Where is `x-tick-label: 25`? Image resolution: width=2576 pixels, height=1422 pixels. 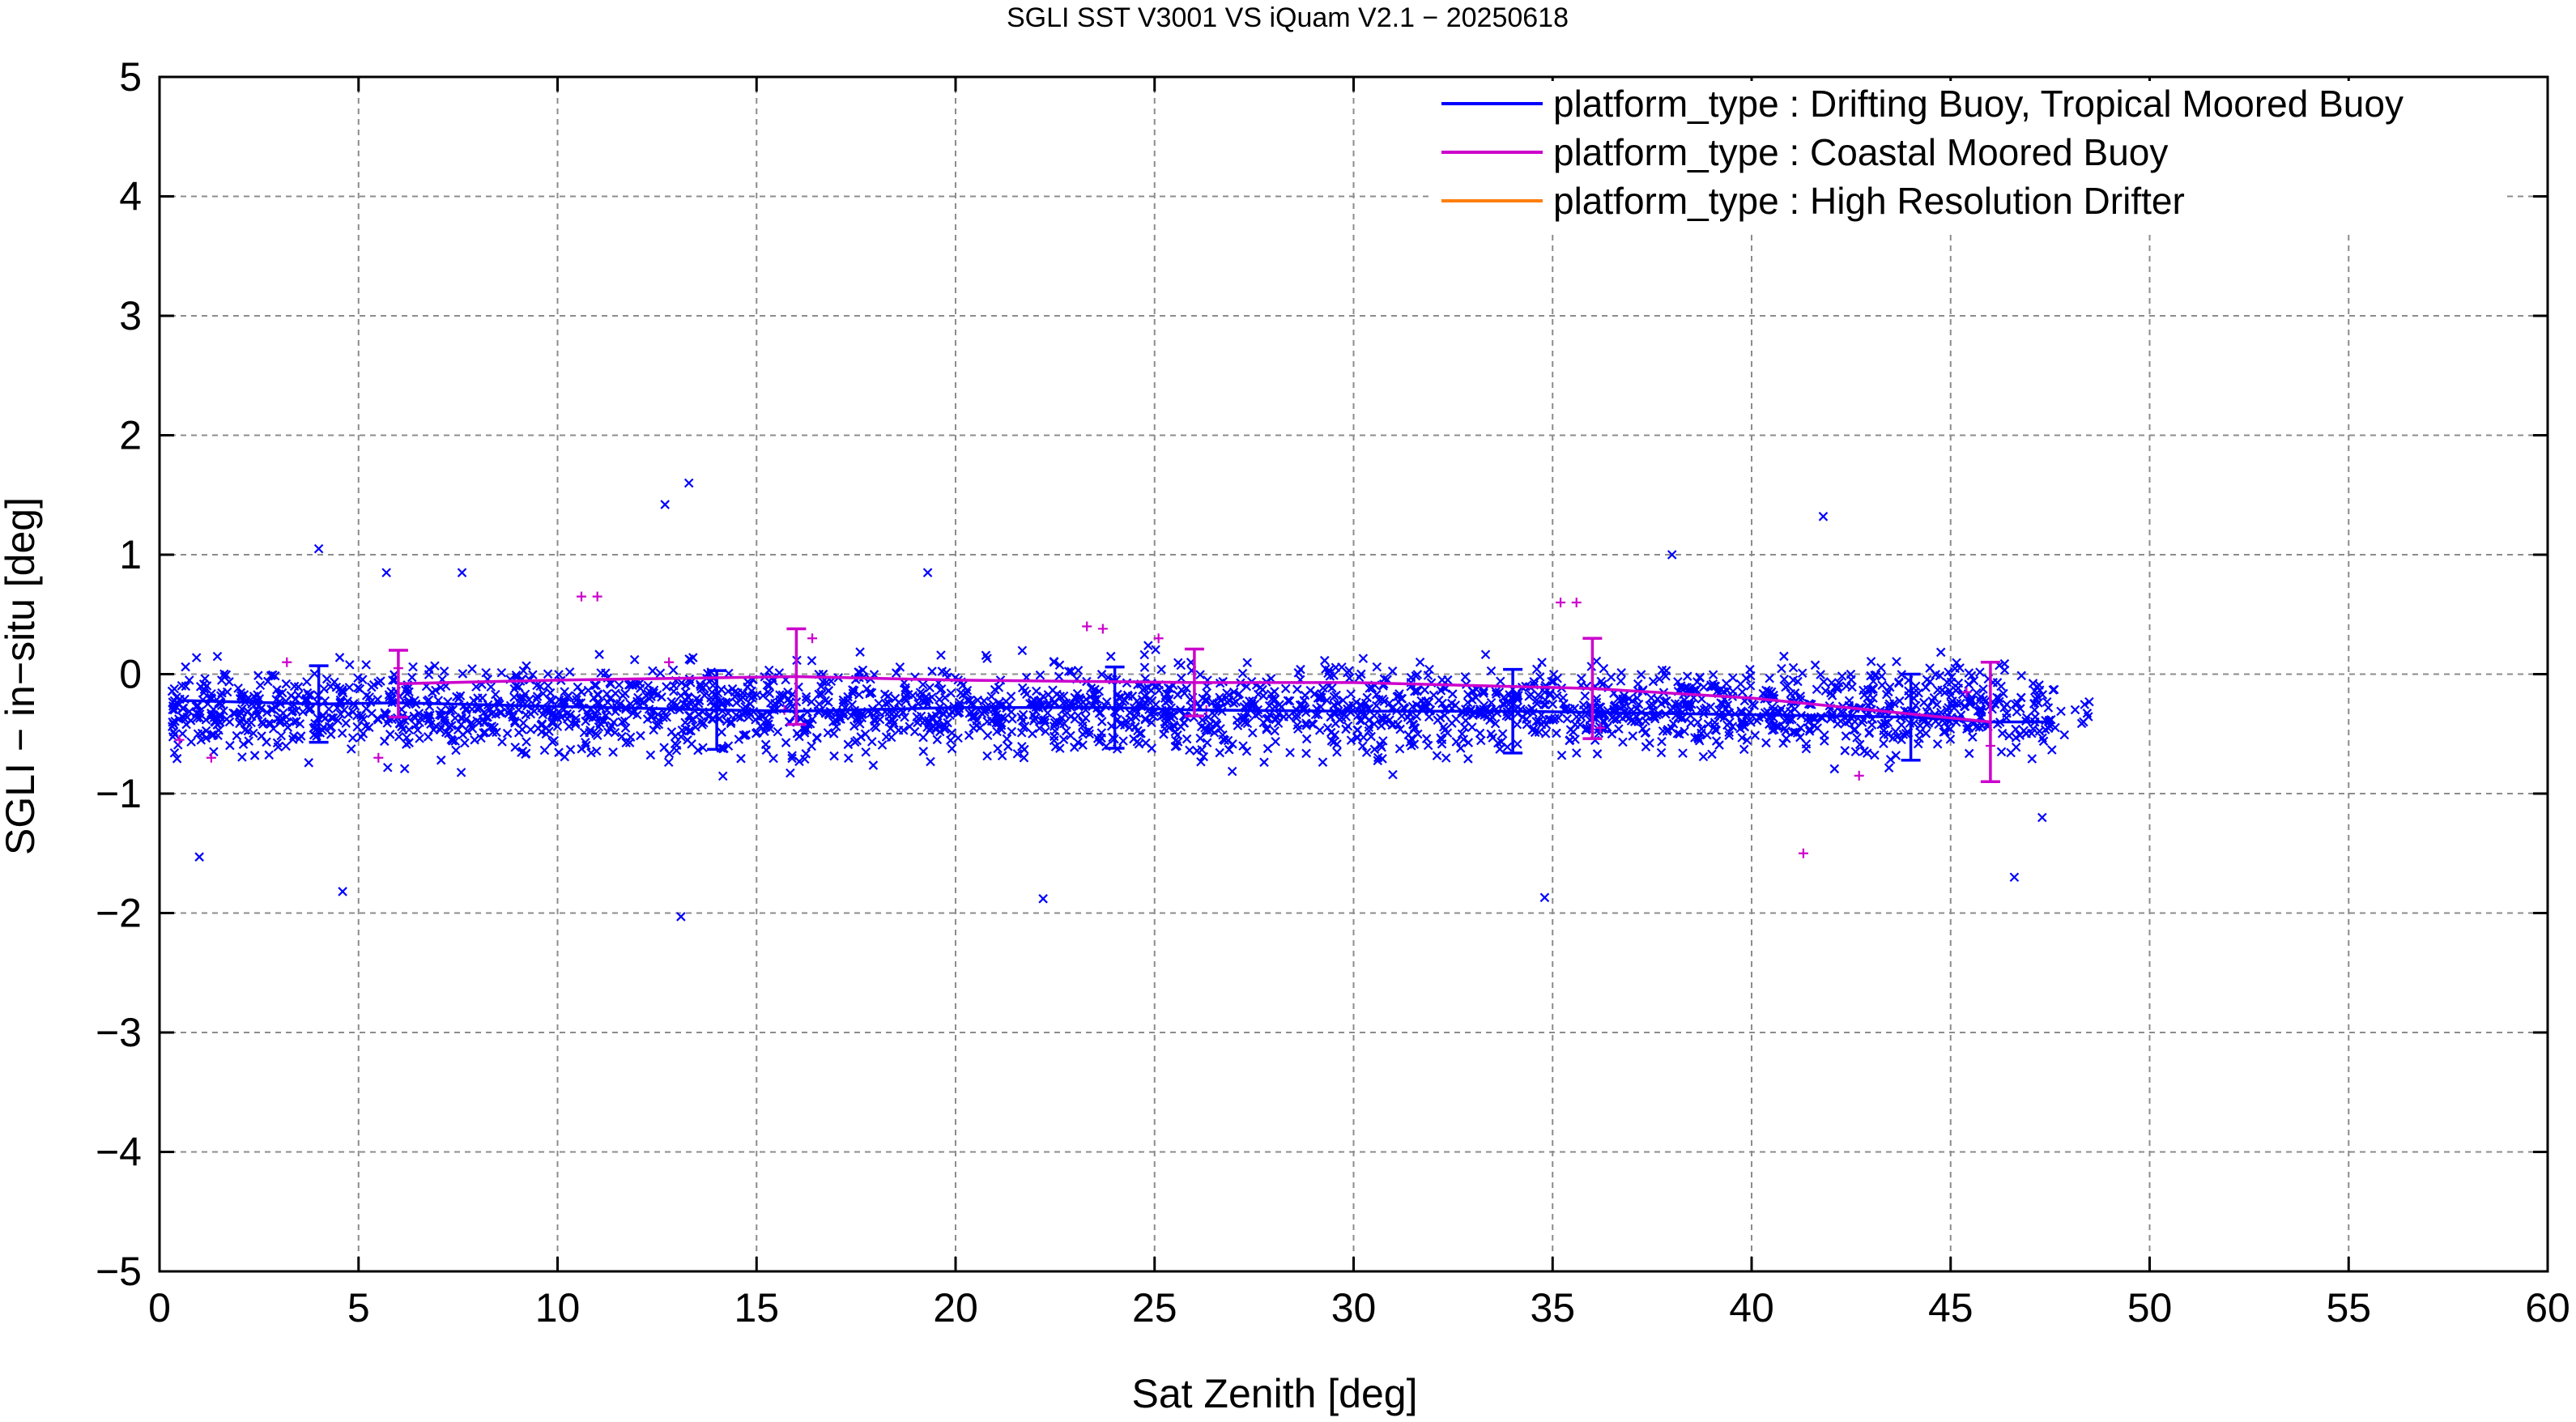 x-tick-label: 25 is located at coordinates (1154, 1307).